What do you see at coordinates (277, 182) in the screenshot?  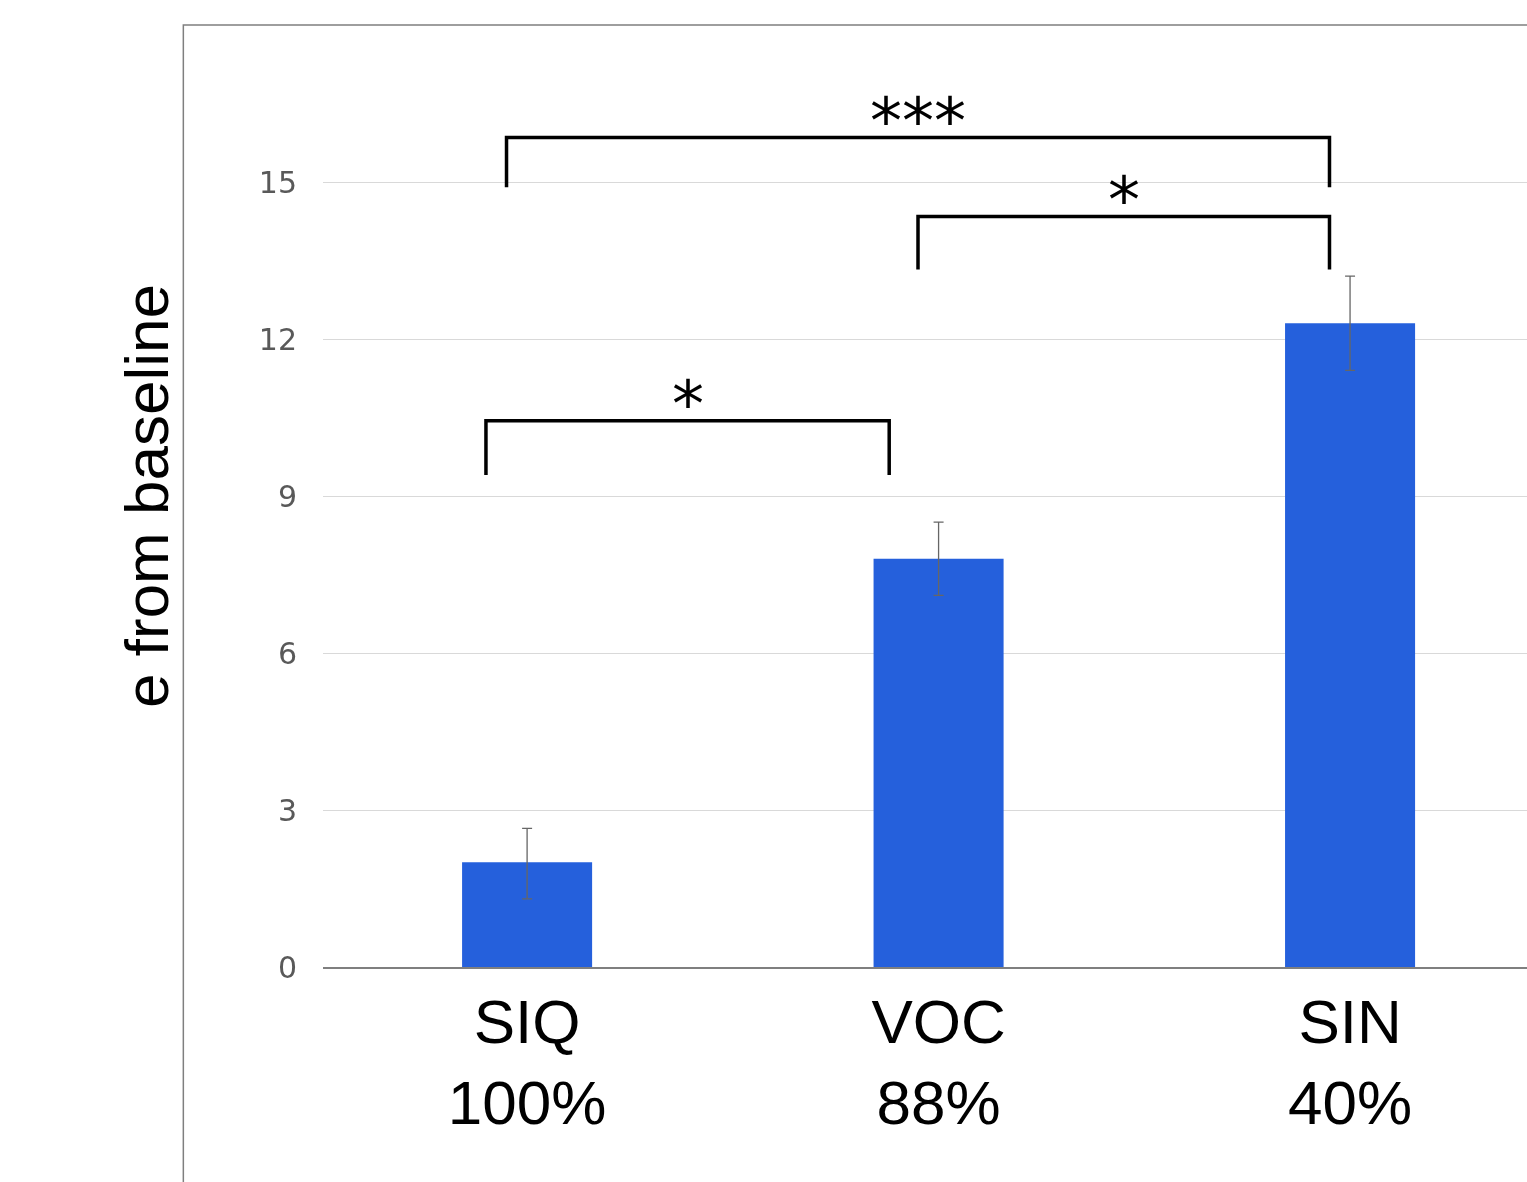 I see `y-tick-label: 15` at bounding box center [277, 182].